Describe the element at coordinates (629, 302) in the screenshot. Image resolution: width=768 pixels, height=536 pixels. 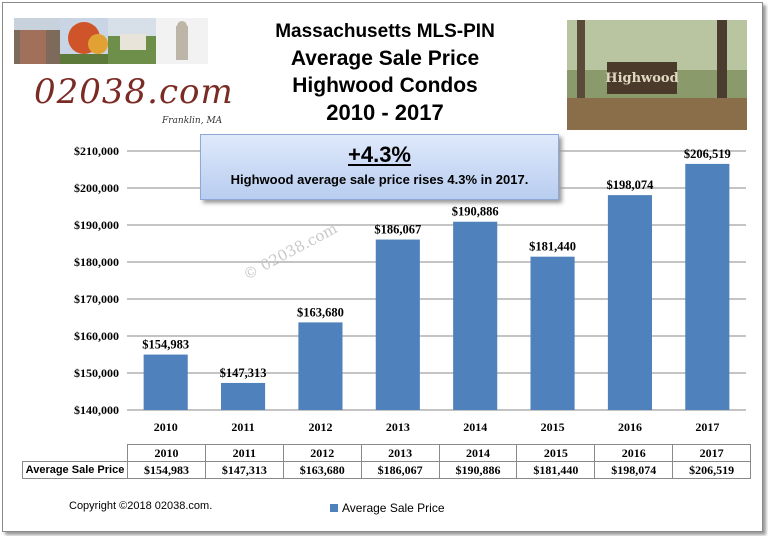
I see `bar-2016` at that location.